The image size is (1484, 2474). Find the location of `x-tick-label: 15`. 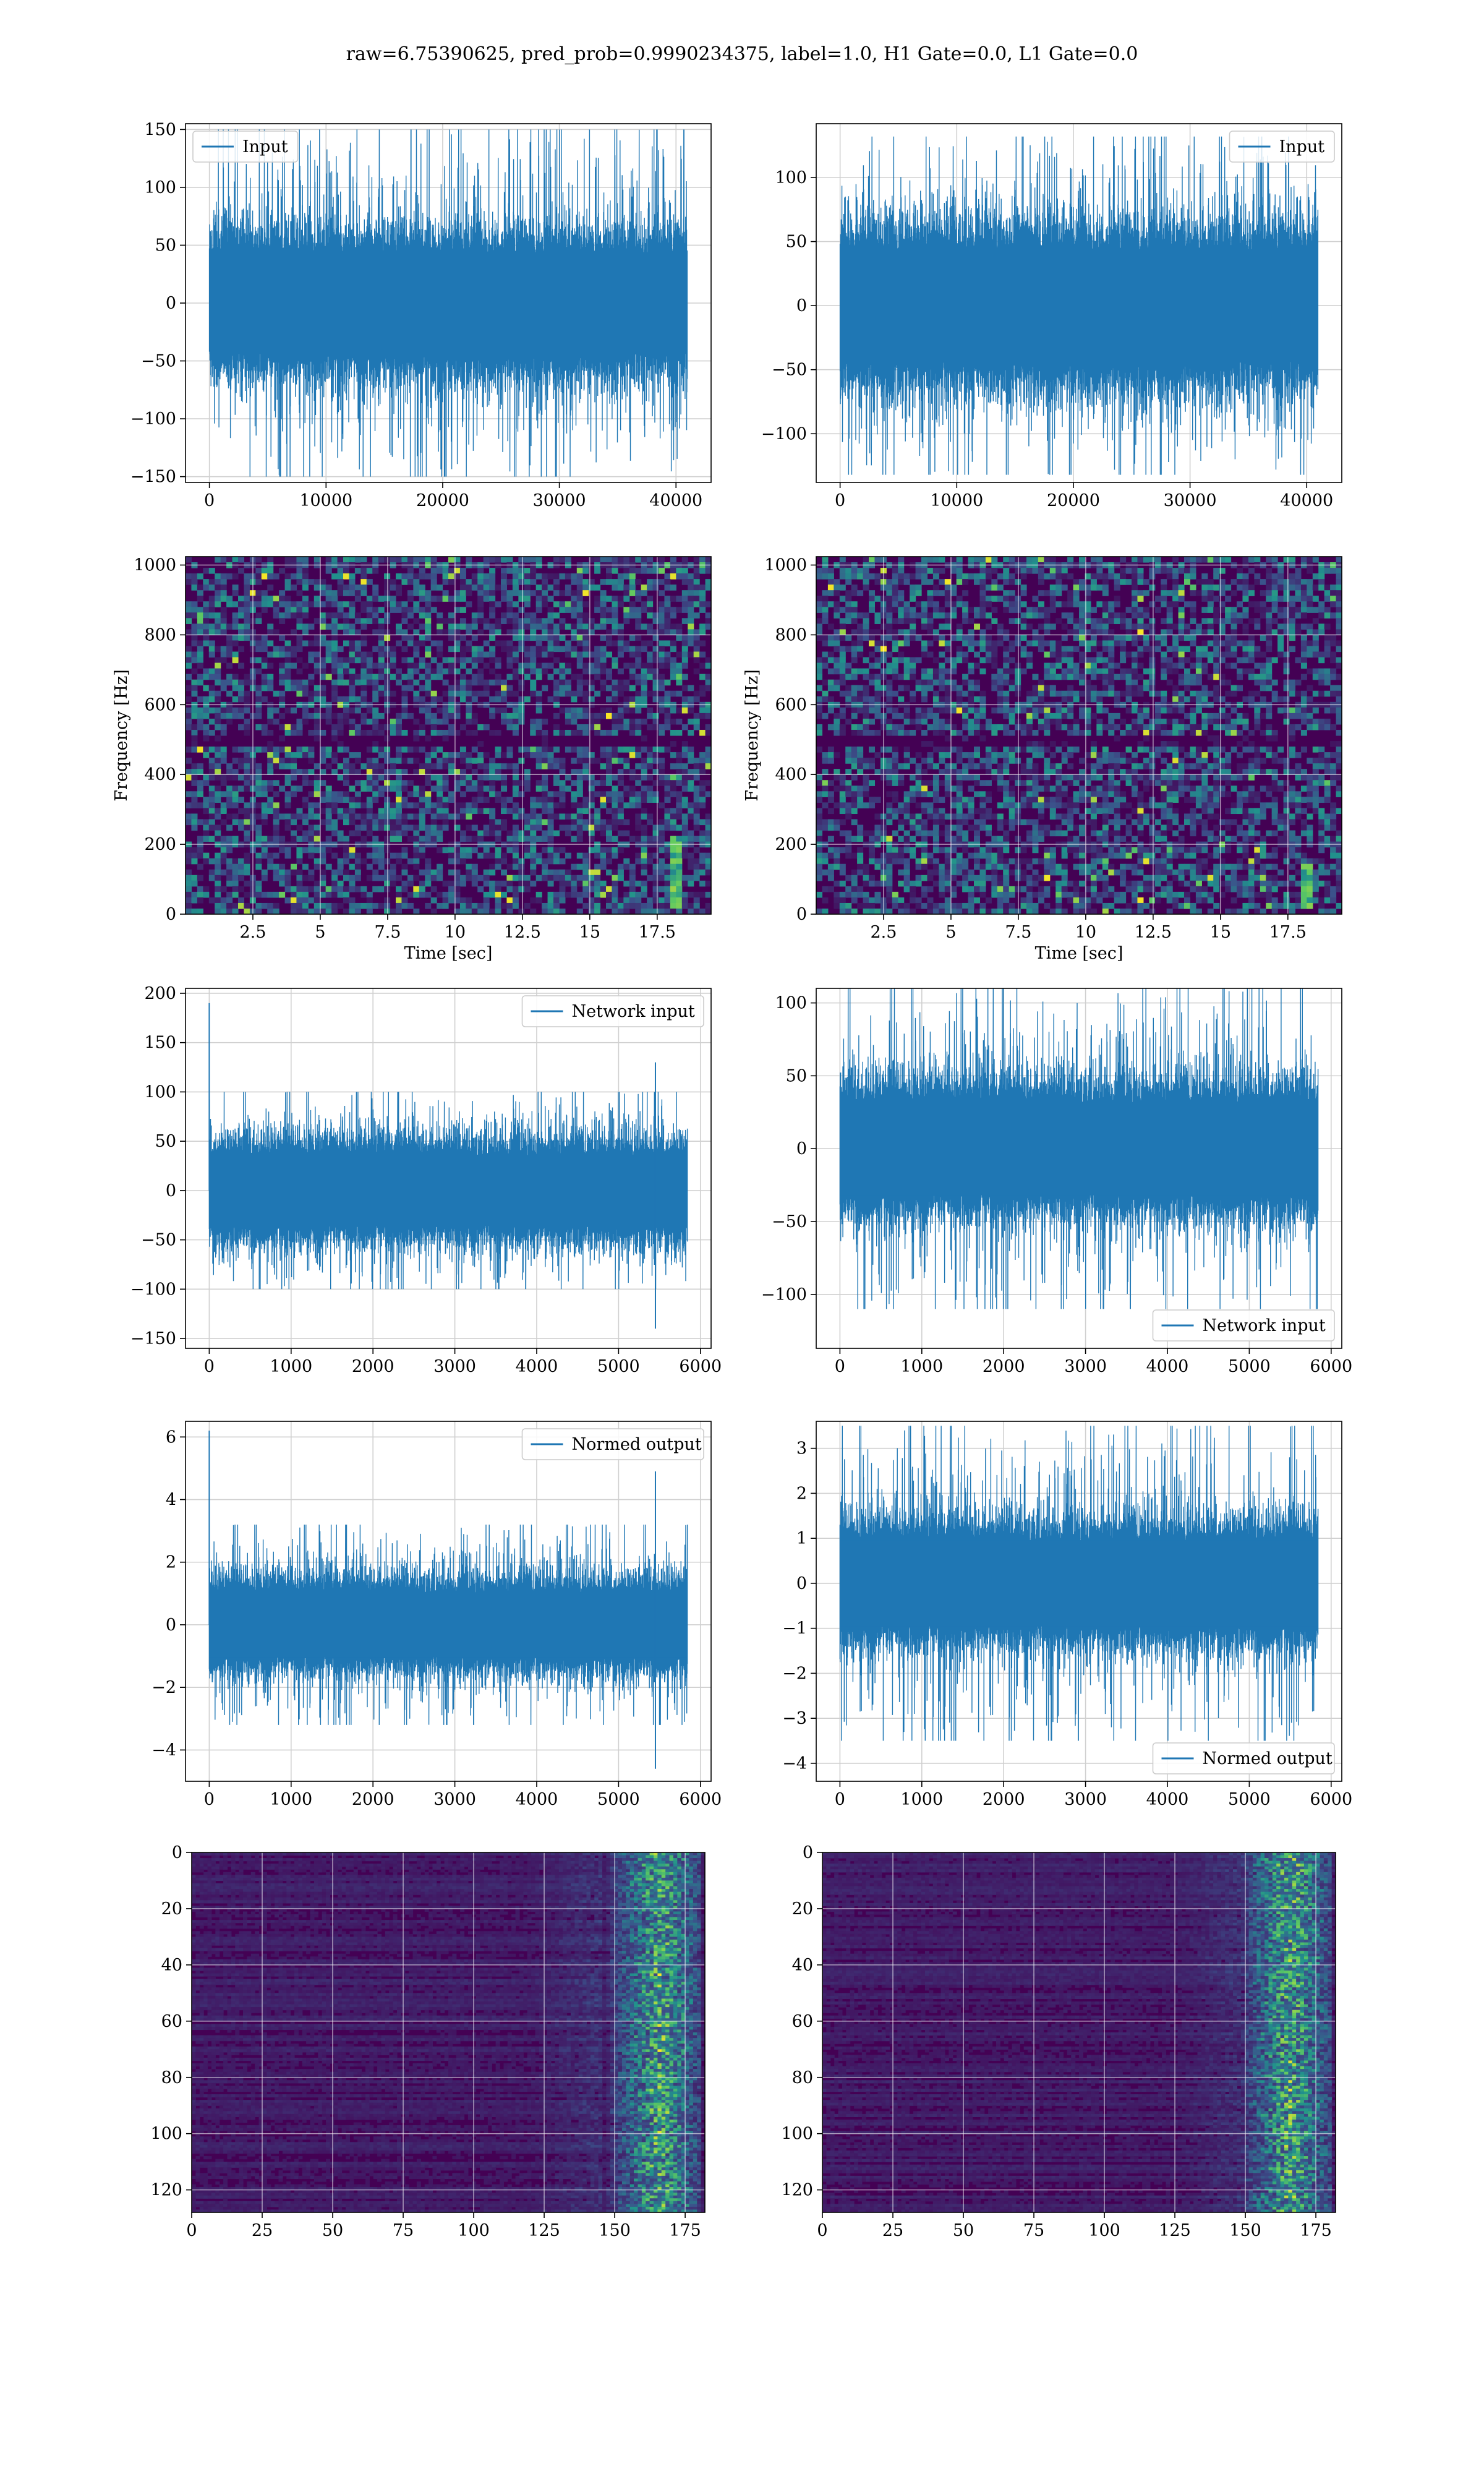

x-tick-label: 15 is located at coordinates (589, 932).